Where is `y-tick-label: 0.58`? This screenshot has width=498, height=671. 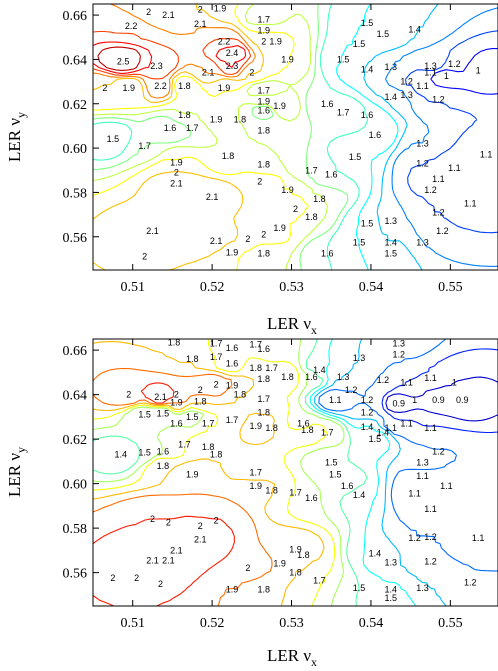
y-tick-label: 0.58 is located at coordinates (75, 529).